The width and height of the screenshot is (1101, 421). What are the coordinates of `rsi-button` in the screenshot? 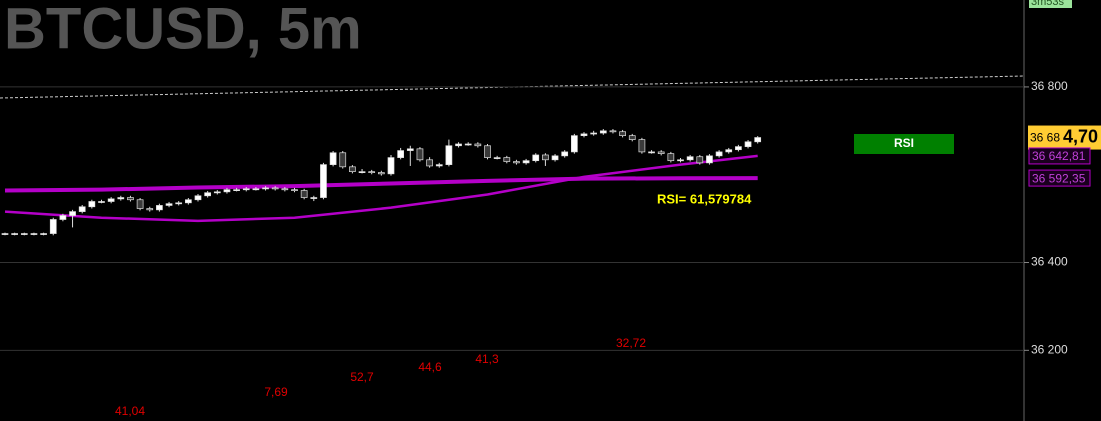 It's located at (904, 144).